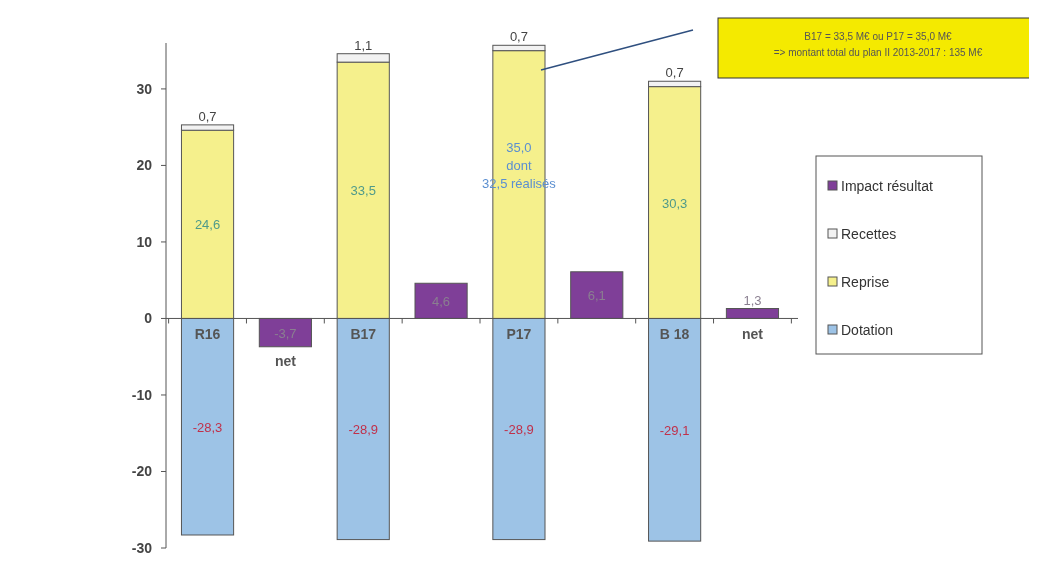  Describe the element at coordinates (363, 190) in the screenshot. I see `data-label: 33,5` at that location.